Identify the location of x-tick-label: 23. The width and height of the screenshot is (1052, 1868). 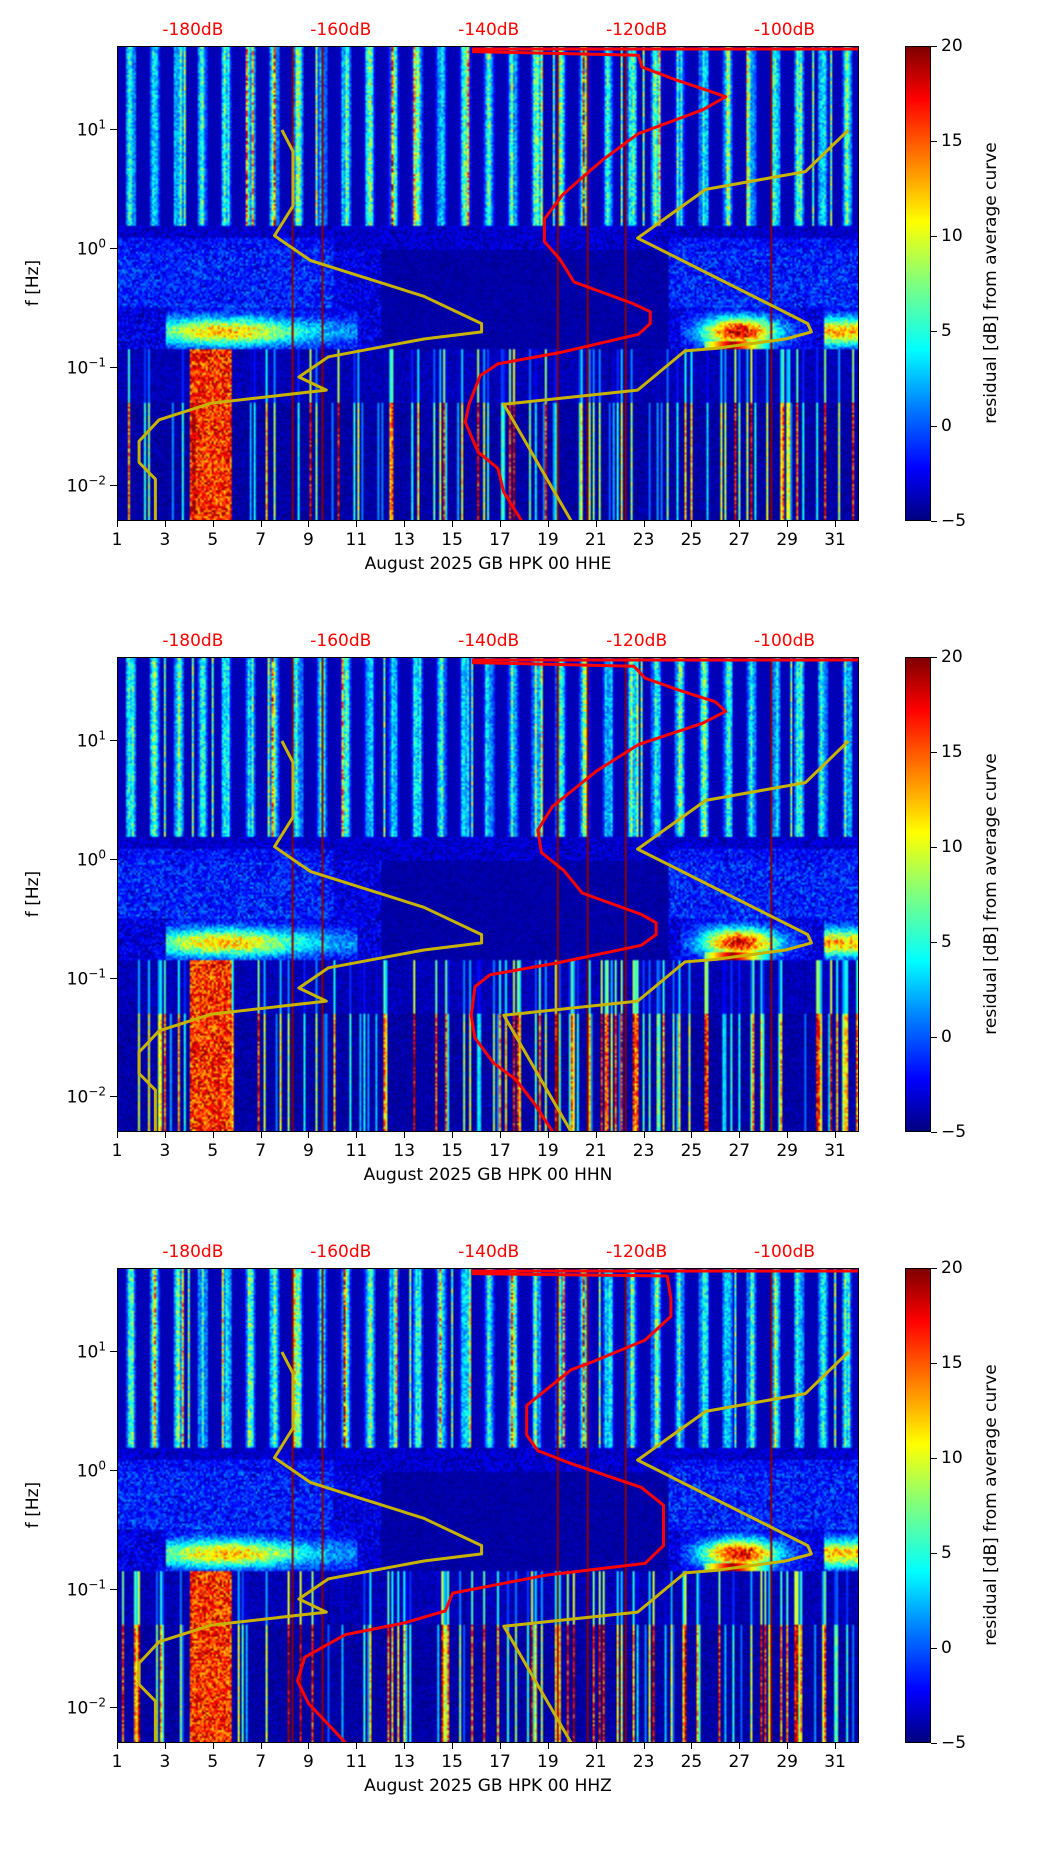
(643, 1151).